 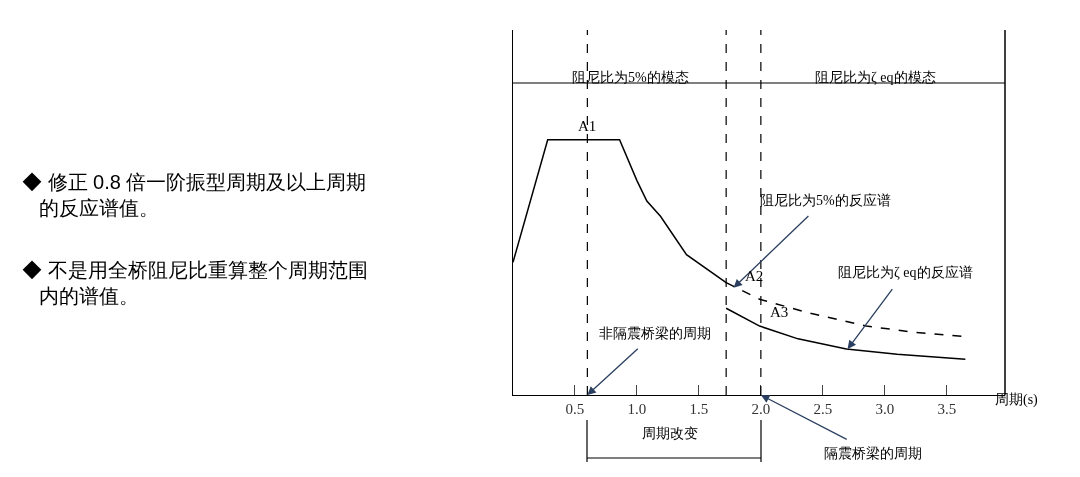 I want to click on x-tick-label: 3.0, so click(x=885, y=409).